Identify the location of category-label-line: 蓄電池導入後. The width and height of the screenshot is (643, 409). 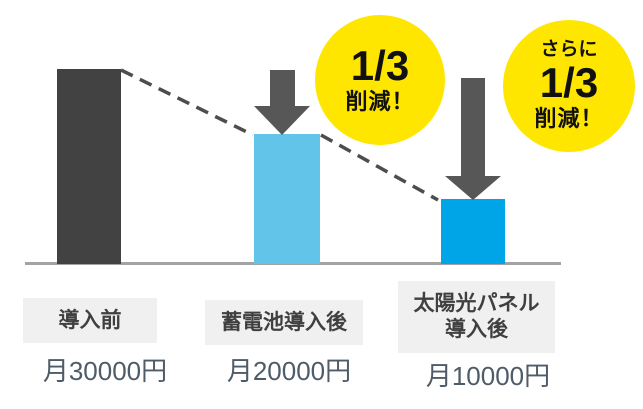
(284, 322).